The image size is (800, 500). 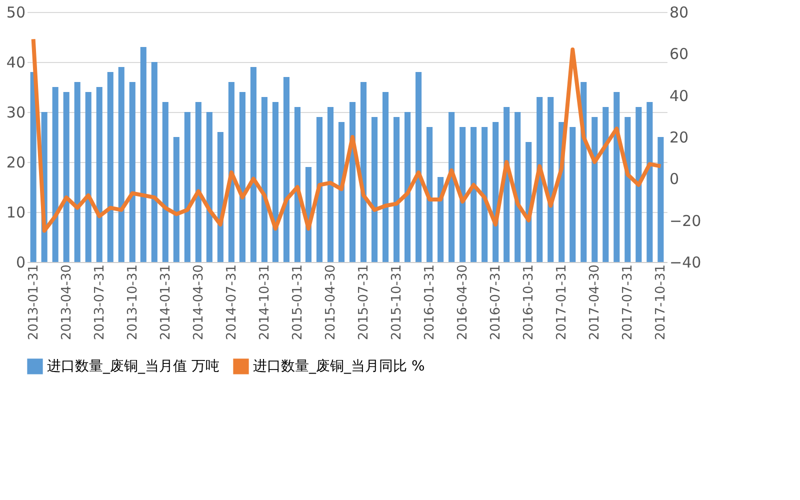 I want to click on y-tick-label: 30, so click(x=16, y=113).